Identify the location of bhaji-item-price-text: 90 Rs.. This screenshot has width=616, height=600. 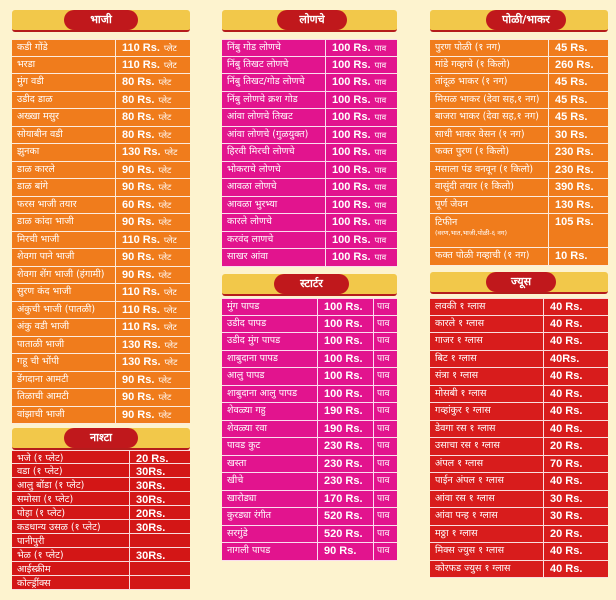
(138, 187).